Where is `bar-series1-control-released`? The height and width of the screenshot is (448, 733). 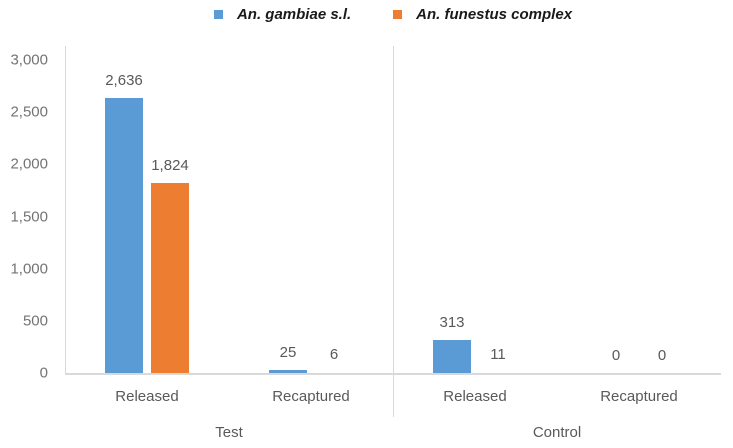 bar-series1-control-released is located at coordinates (452, 356).